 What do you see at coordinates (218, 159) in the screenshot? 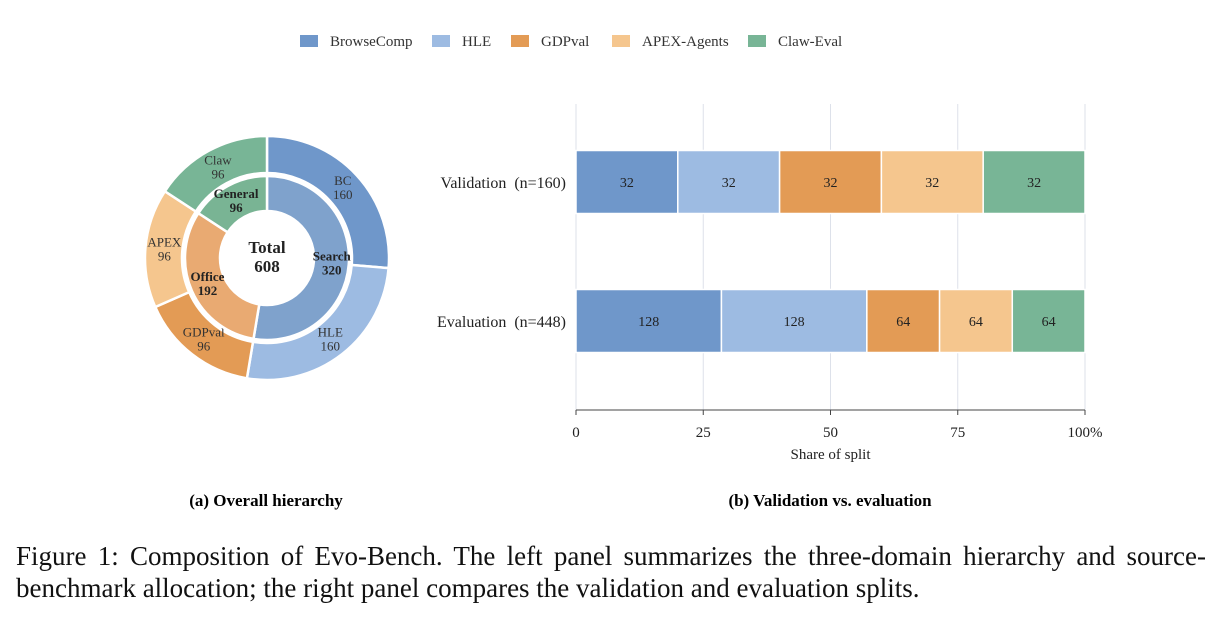
I see `outer-label-claw: Claw` at bounding box center [218, 159].